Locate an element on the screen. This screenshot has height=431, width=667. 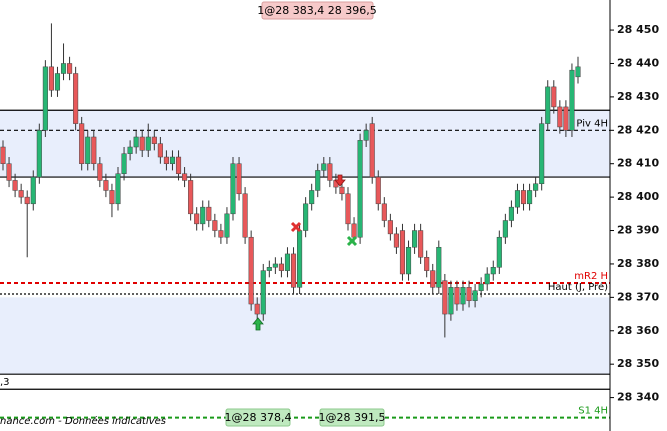
level-label: S1 4H is located at coordinates (593, 411).